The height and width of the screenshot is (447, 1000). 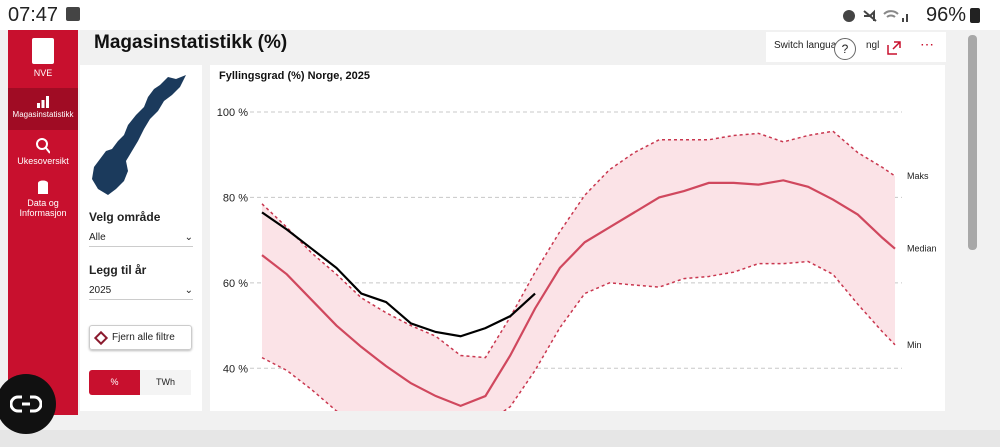 I want to click on button-icon, so click(x=26, y=404).